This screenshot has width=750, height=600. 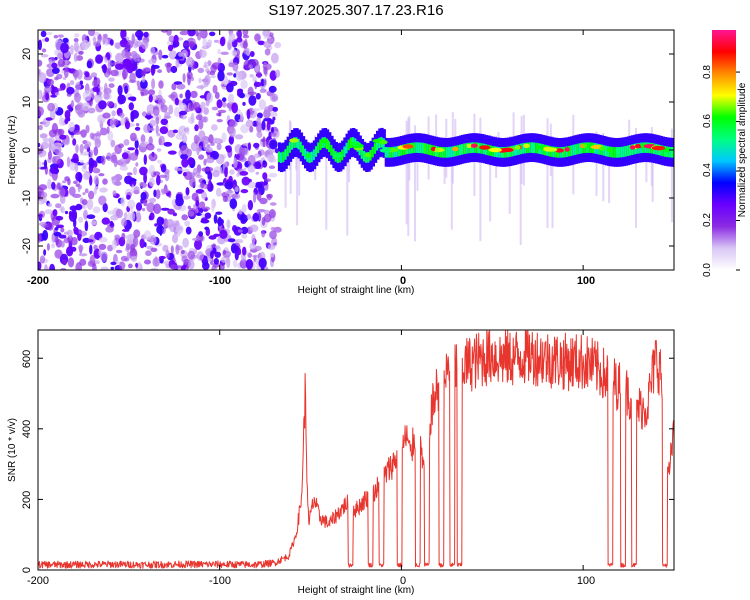 I want to click on colorbar-gradient, so click(x=724, y=150).